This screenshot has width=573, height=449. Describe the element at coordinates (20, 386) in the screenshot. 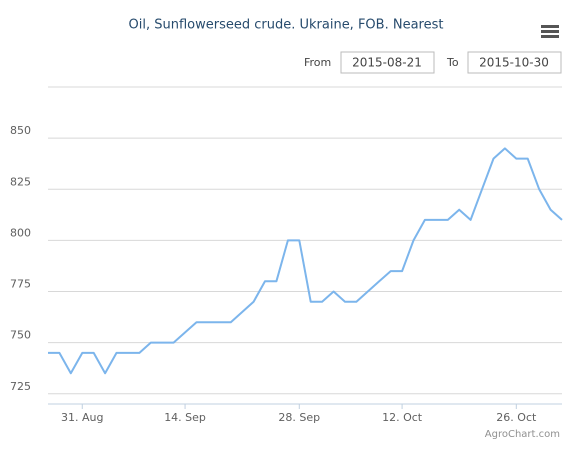

I see `y-tick-label: 725` at that location.